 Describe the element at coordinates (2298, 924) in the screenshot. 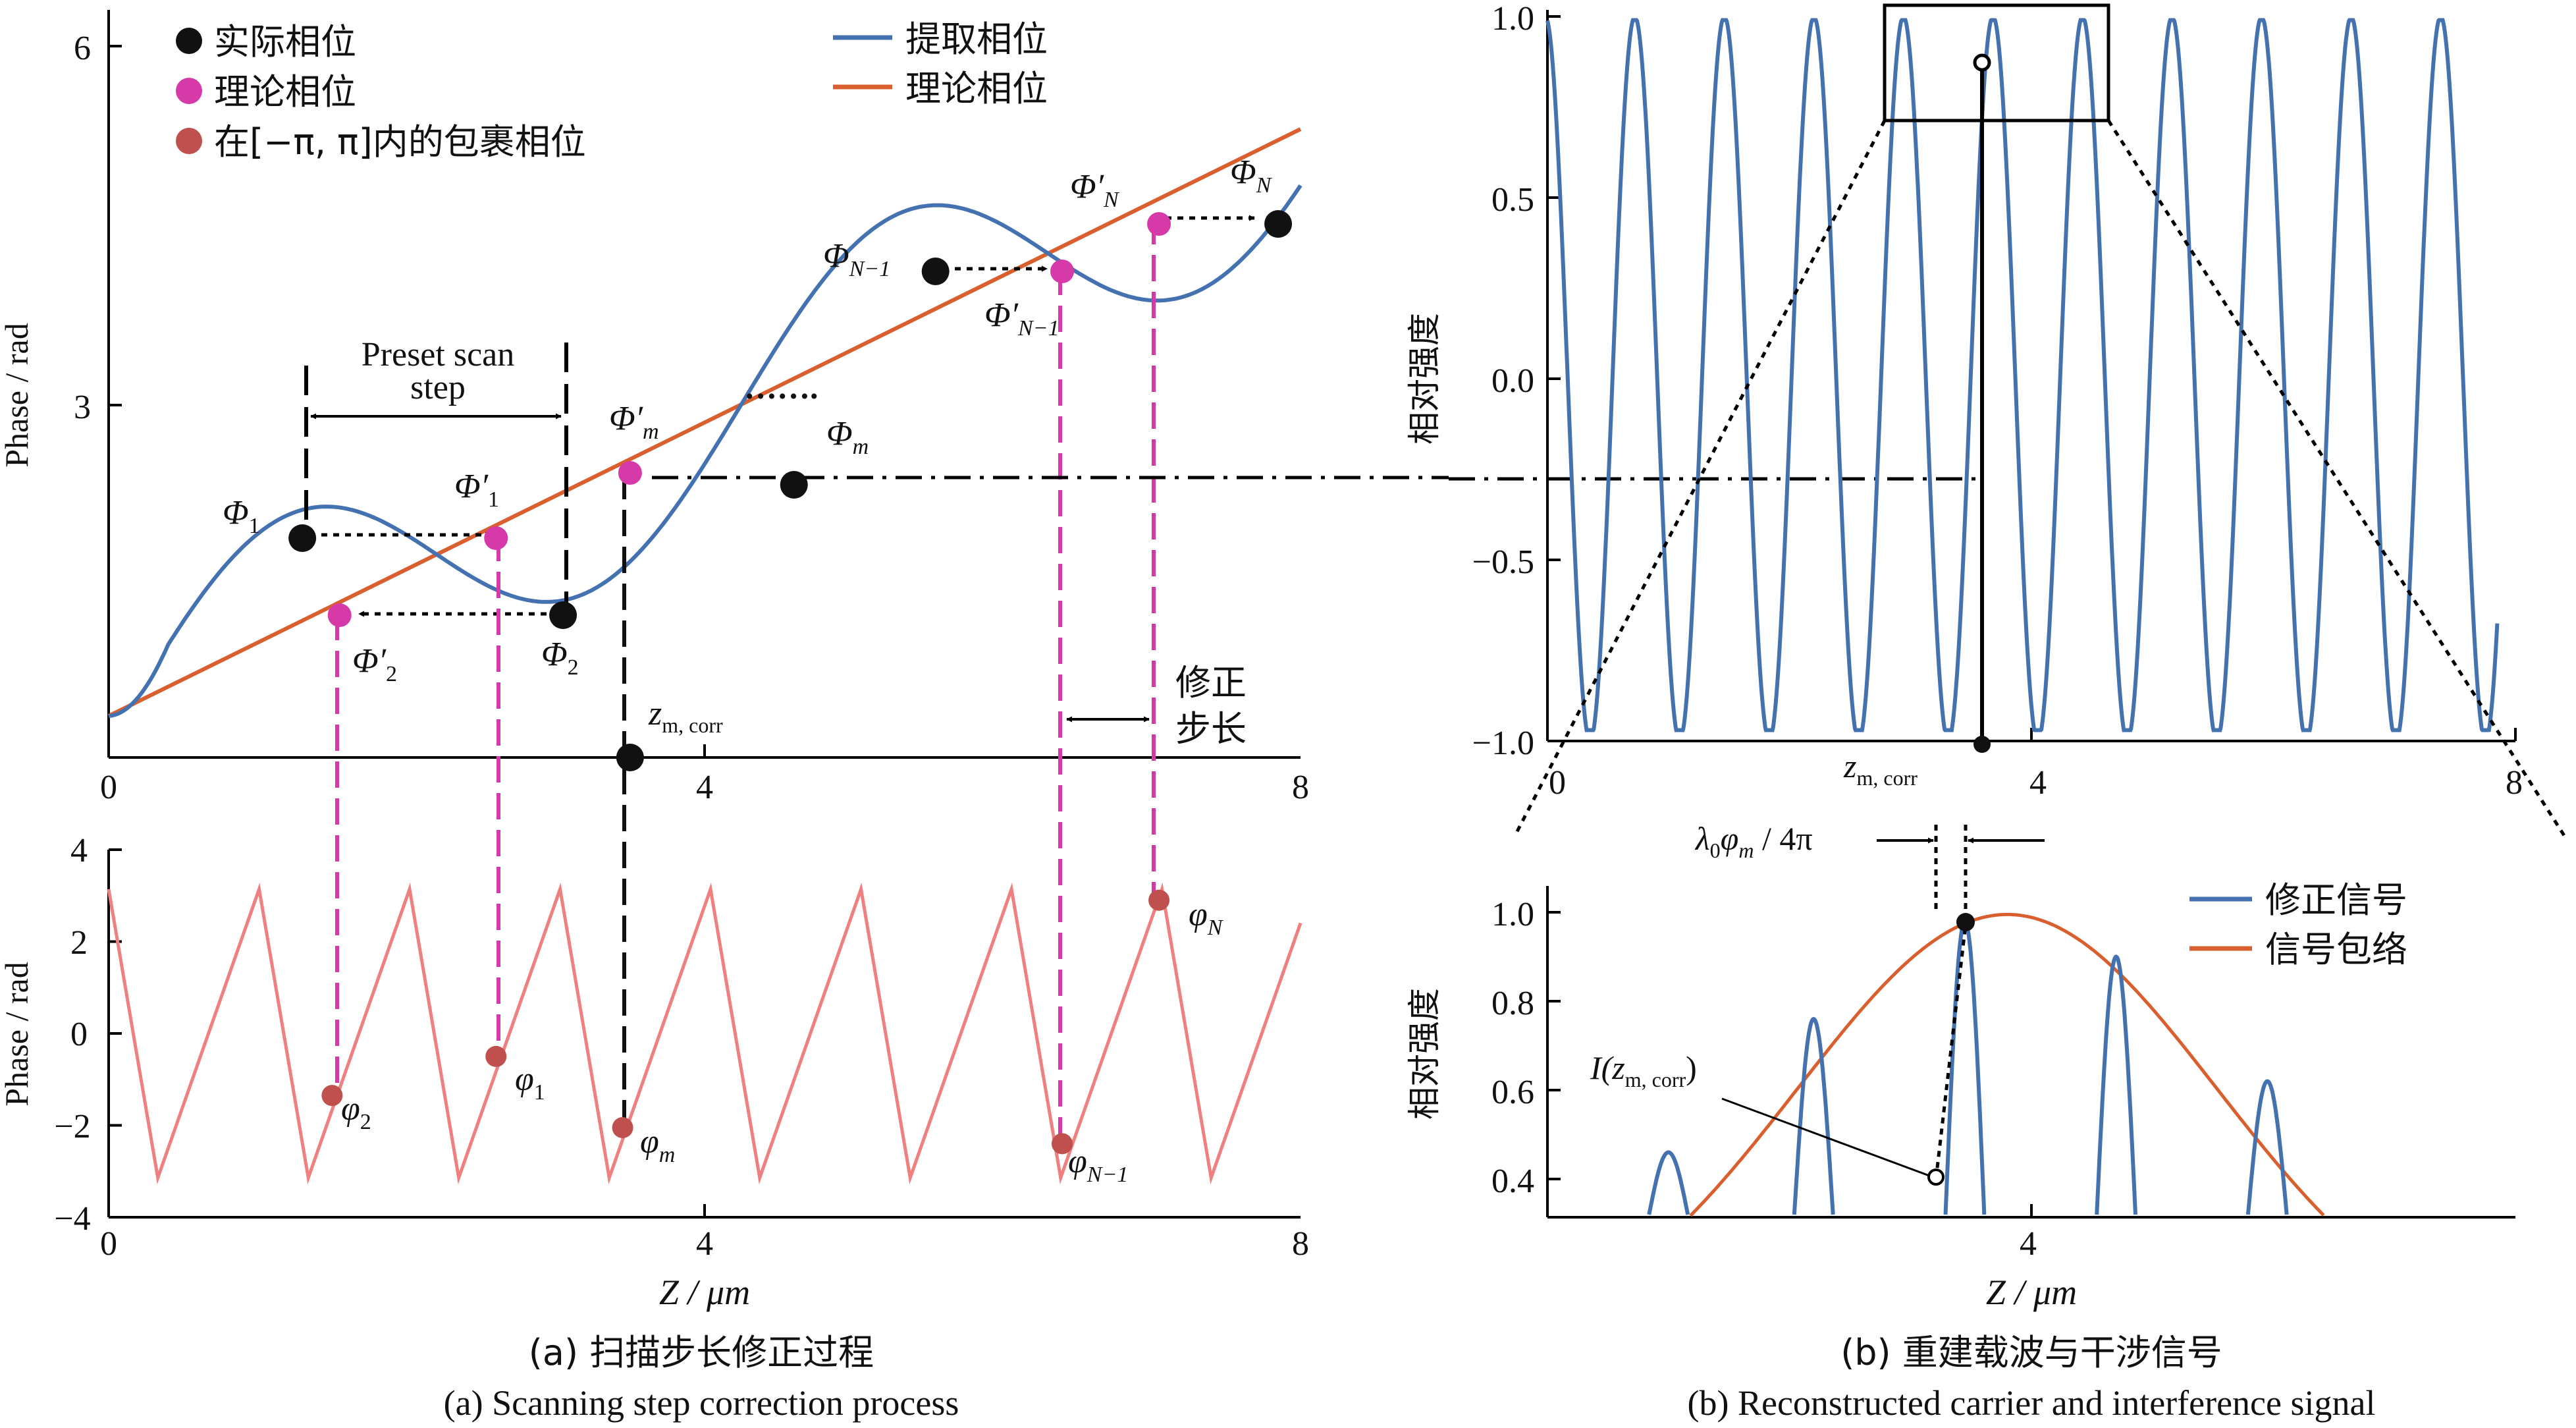

I see `b-legend: 修正信号 信号包络` at that location.